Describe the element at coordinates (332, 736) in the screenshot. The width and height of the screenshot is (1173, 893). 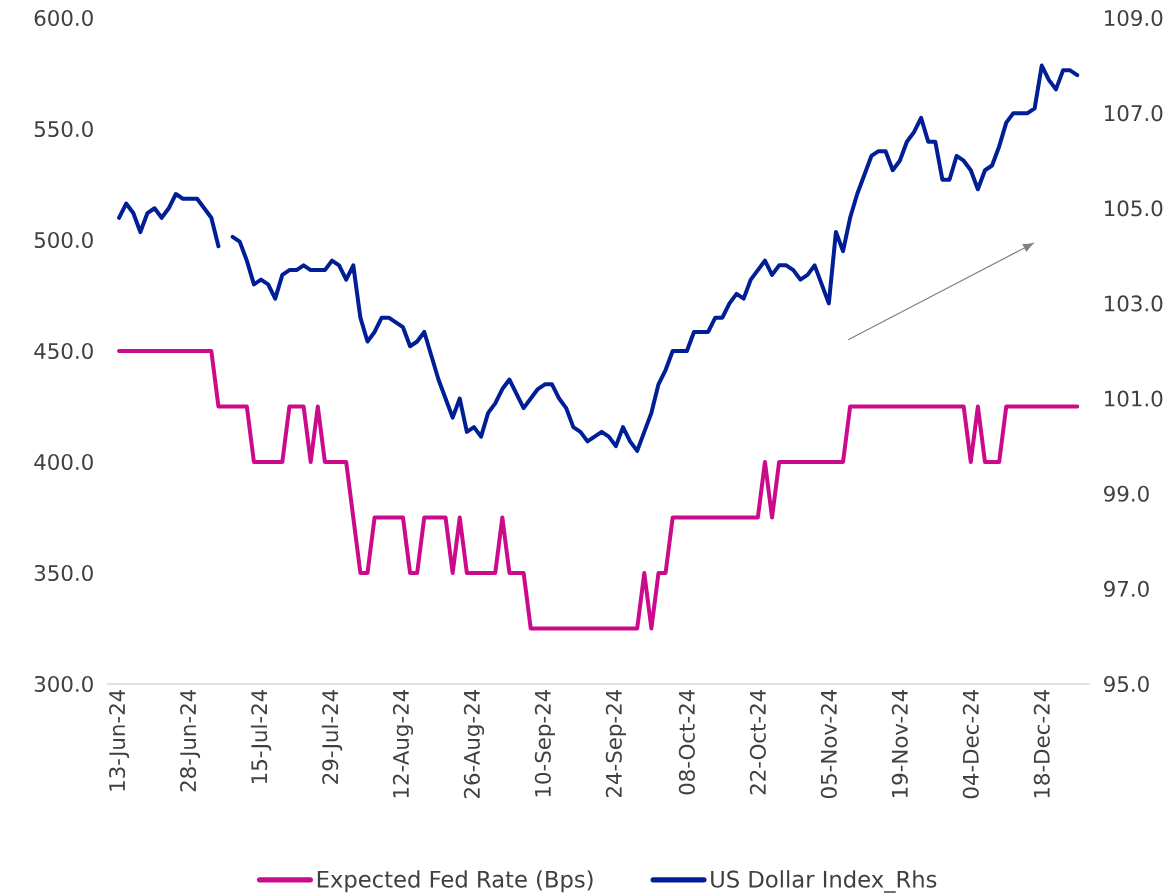
I see `x-tick-label: 29-Jul-24` at that location.